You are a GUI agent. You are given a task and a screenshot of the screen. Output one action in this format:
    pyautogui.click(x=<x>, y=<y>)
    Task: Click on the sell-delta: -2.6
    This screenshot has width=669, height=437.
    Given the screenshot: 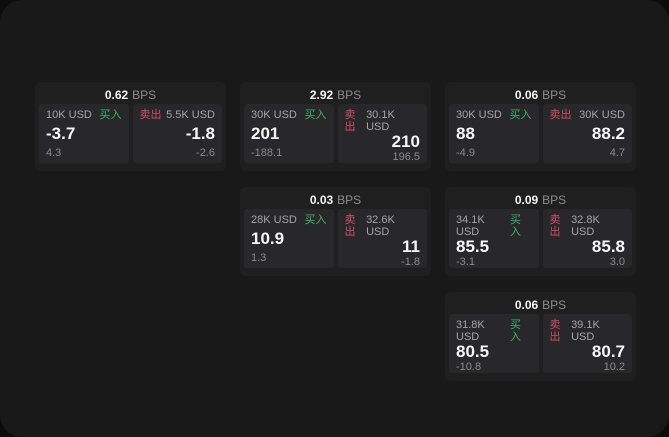 What is the action you would take?
    pyautogui.click(x=205, y=153)
    